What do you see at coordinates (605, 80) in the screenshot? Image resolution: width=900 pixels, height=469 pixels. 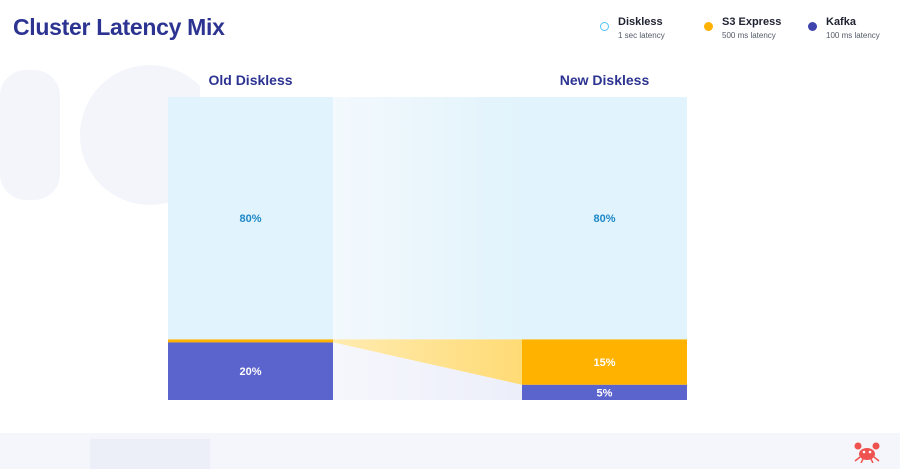 I see `bar-title-new-diskless: New Diskless` at bounding box center [605, 80].